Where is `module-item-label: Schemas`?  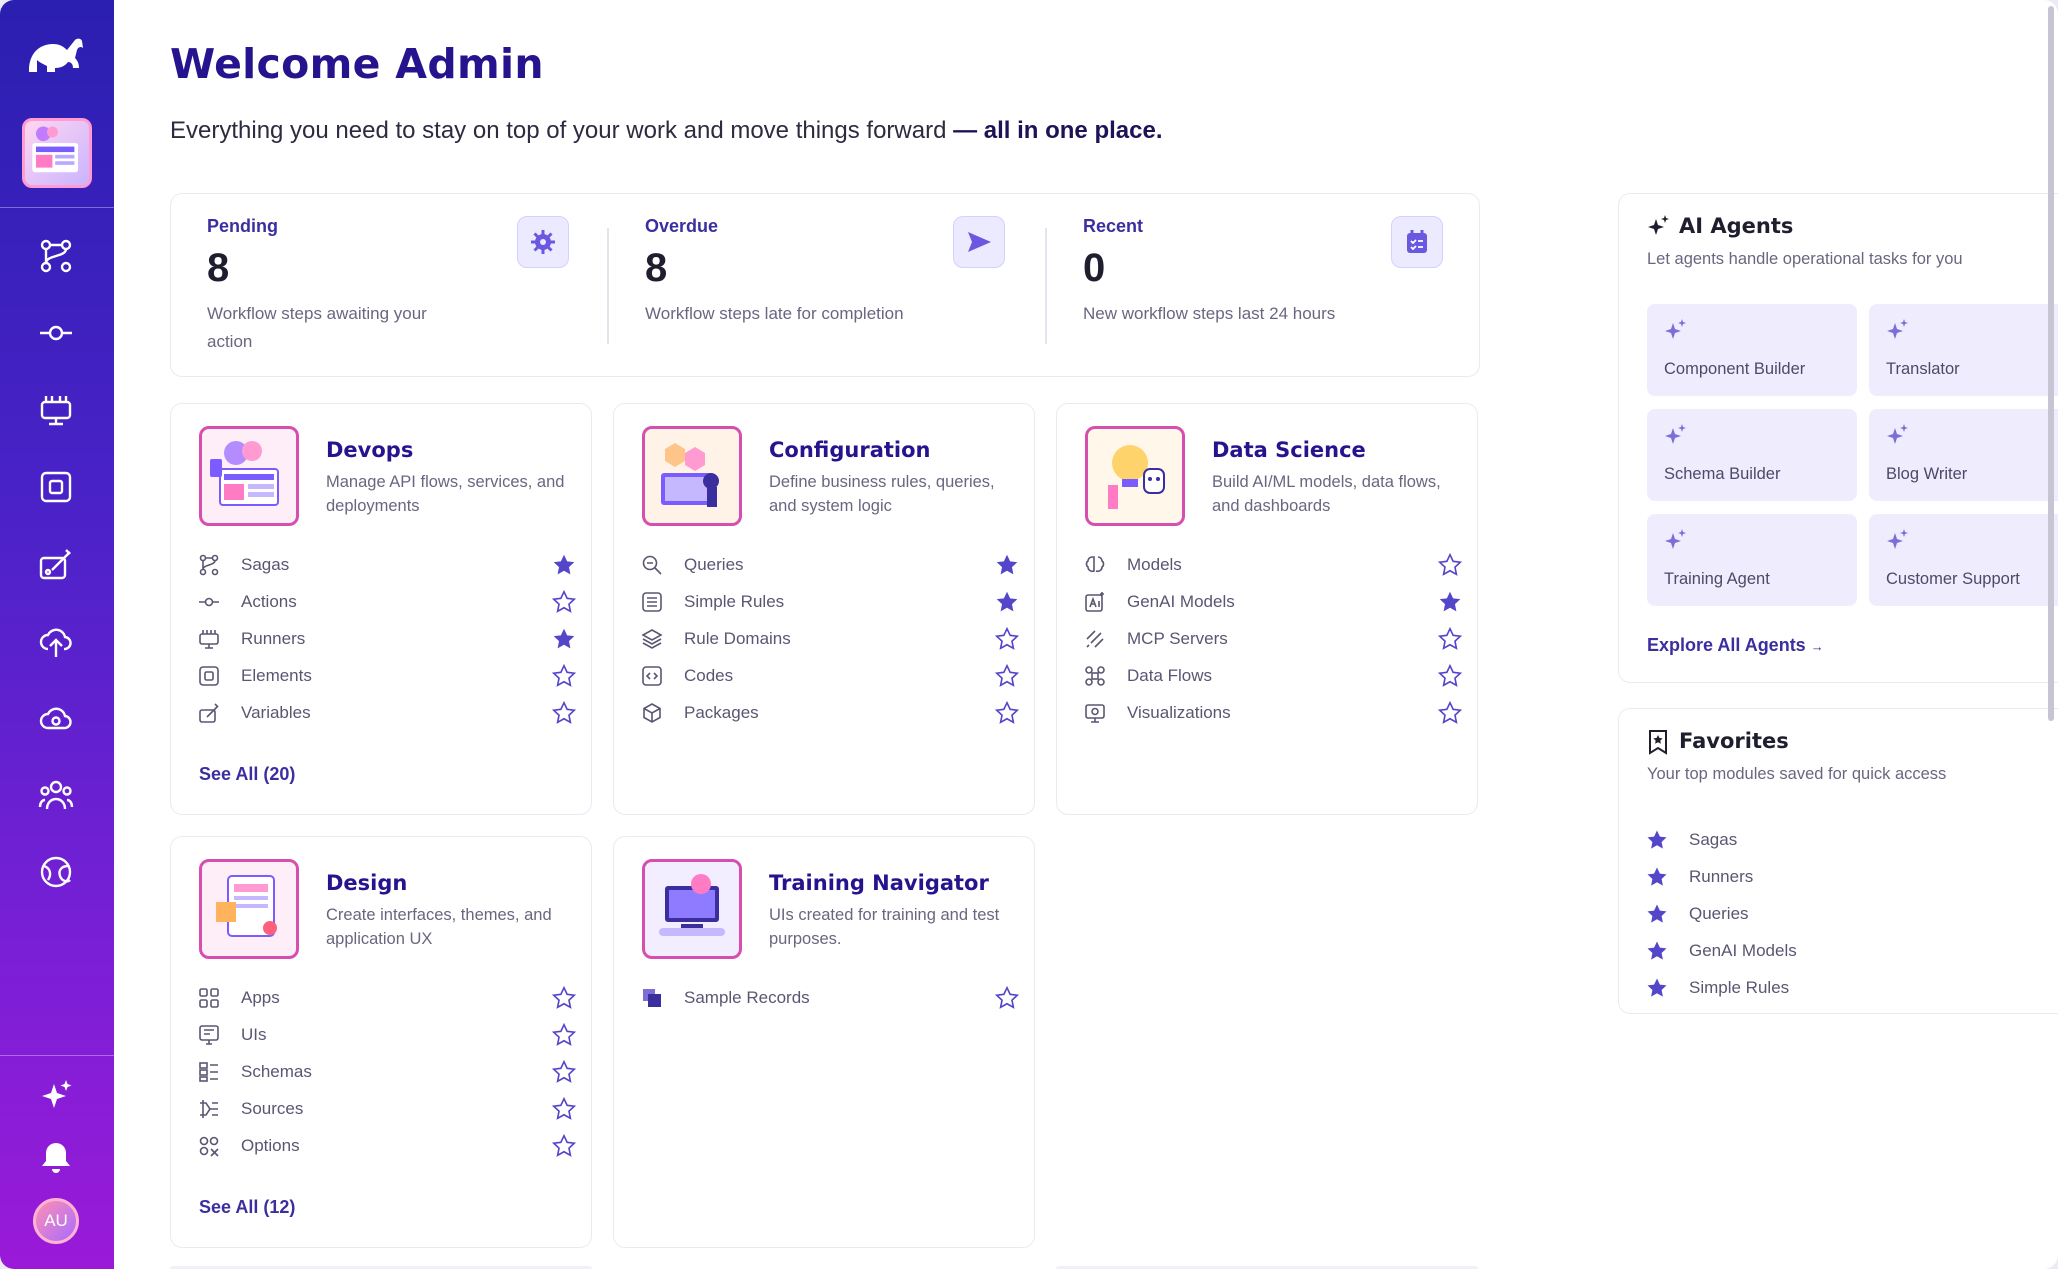 module-item-label: Schemas is located at coordinates (276, 1071).